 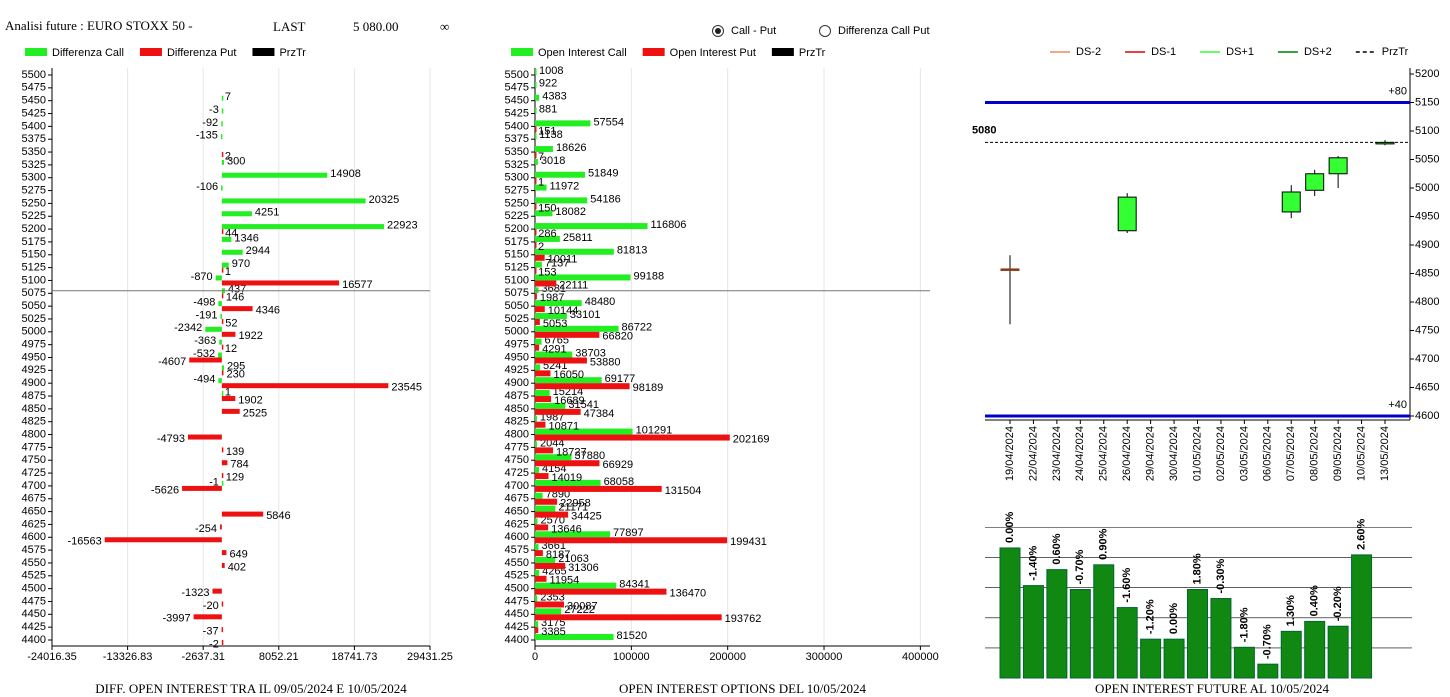 What do you see at coordinates (207, 187) in the screenshot?
I see `data-label: -106` at bounding box center [207, 187].